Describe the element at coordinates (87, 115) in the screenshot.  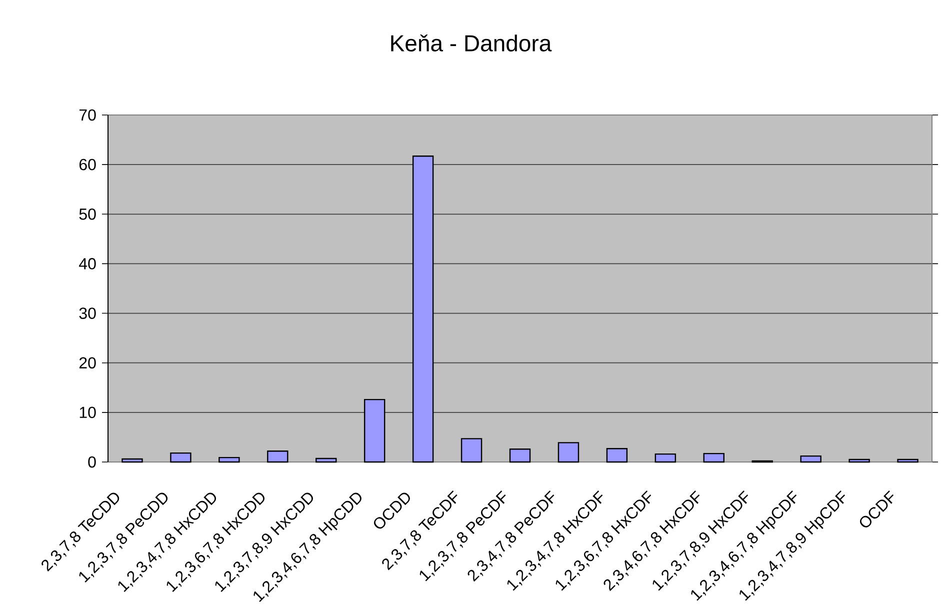
I see `y-tick-label: 70` at that location.